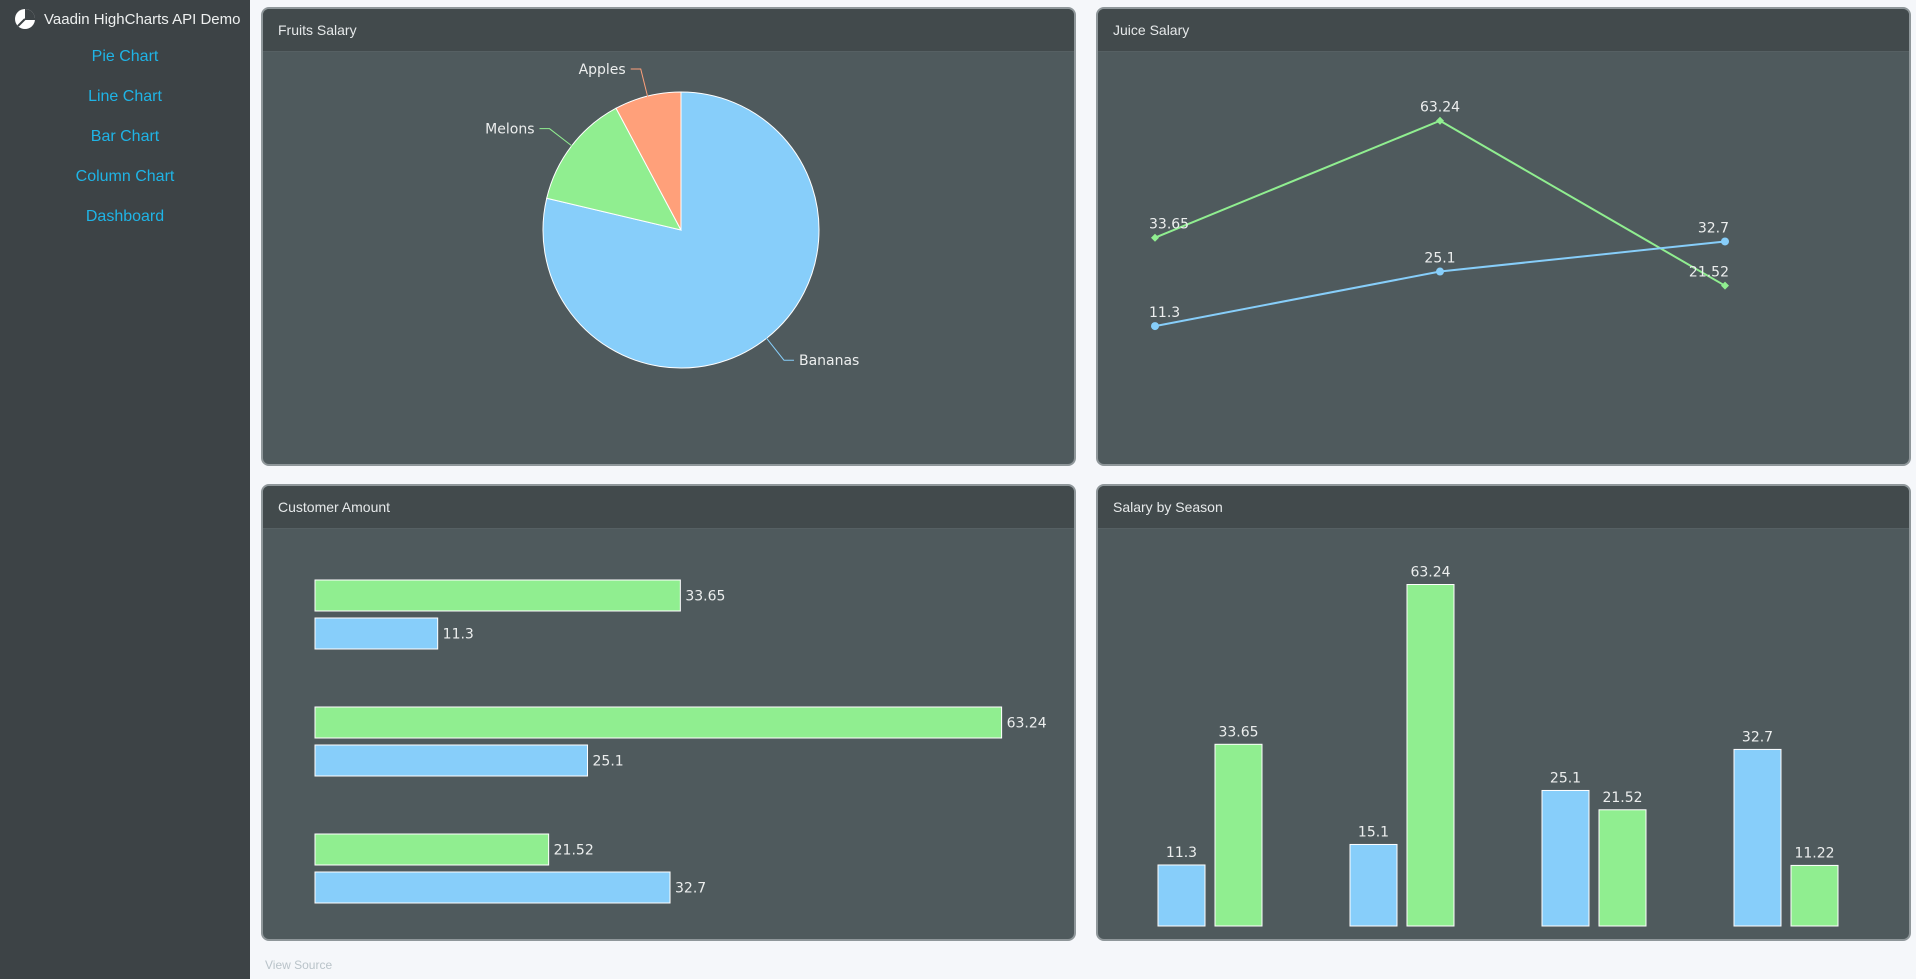 The image size is (1916, 979). I want to click on nav-item-pie-chart: Pie Chart, so click(125, 56).